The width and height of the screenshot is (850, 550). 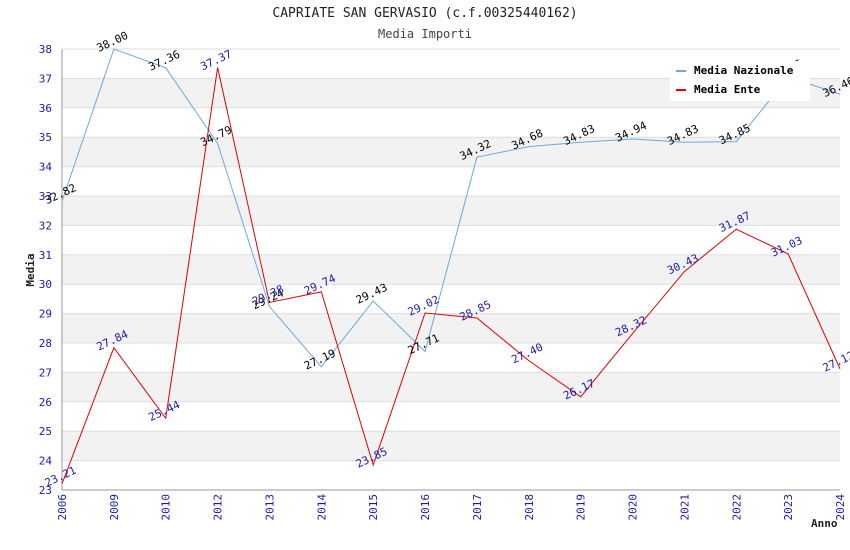 I want to click on legend-label-ente: Media Ente, so click(x=727, y=89).